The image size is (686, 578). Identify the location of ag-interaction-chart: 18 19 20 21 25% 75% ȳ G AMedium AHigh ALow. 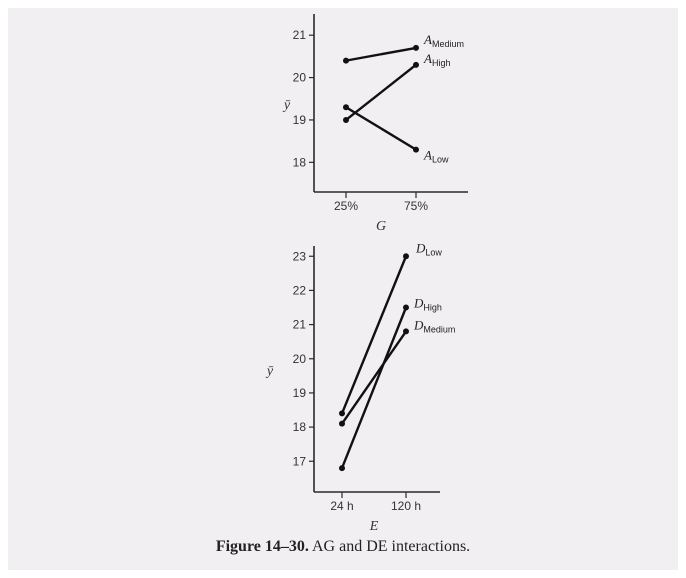
(375, 124).